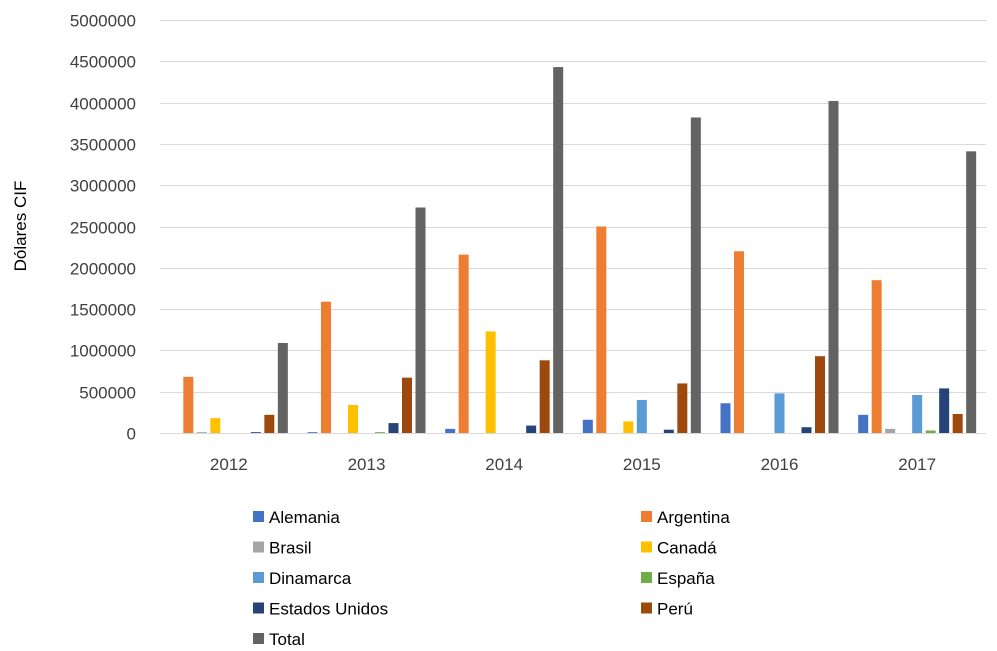 This screenshot has height=651, width=997. What do you see at coordinates (290, 548) in the screenshot?
I see `legend-label: Brasil` at bounding box center [290, 548].